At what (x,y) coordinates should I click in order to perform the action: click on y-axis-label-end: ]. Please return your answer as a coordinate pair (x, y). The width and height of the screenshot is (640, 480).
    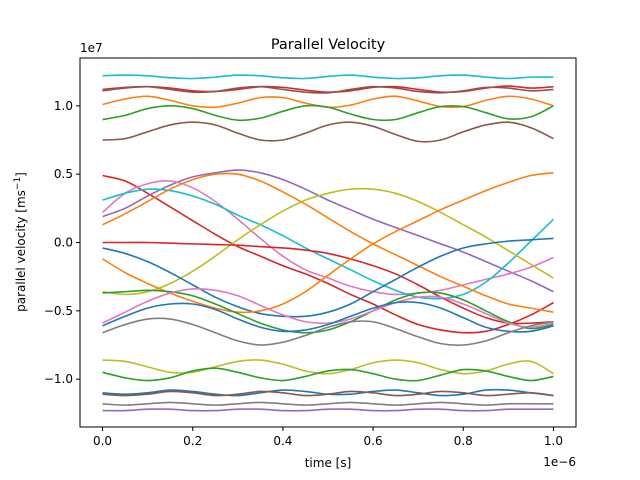
    Looking at the image, I should click on (21, 174).